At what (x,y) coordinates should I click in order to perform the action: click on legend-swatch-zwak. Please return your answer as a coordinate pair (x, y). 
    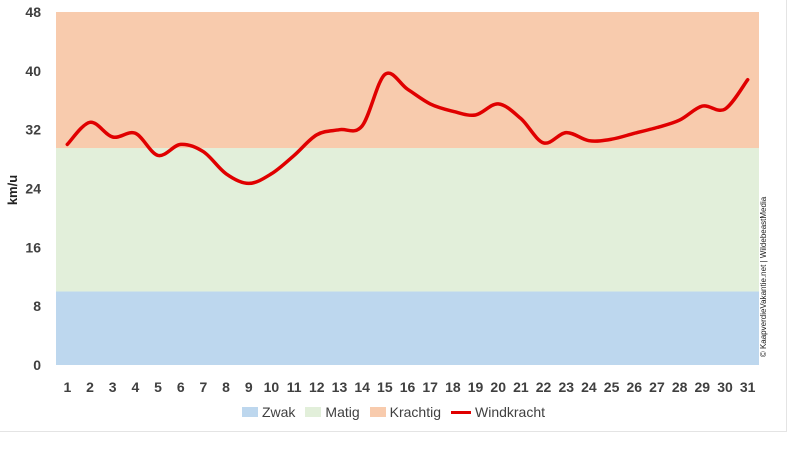
    Looking at the image, I should click on (249, 412).